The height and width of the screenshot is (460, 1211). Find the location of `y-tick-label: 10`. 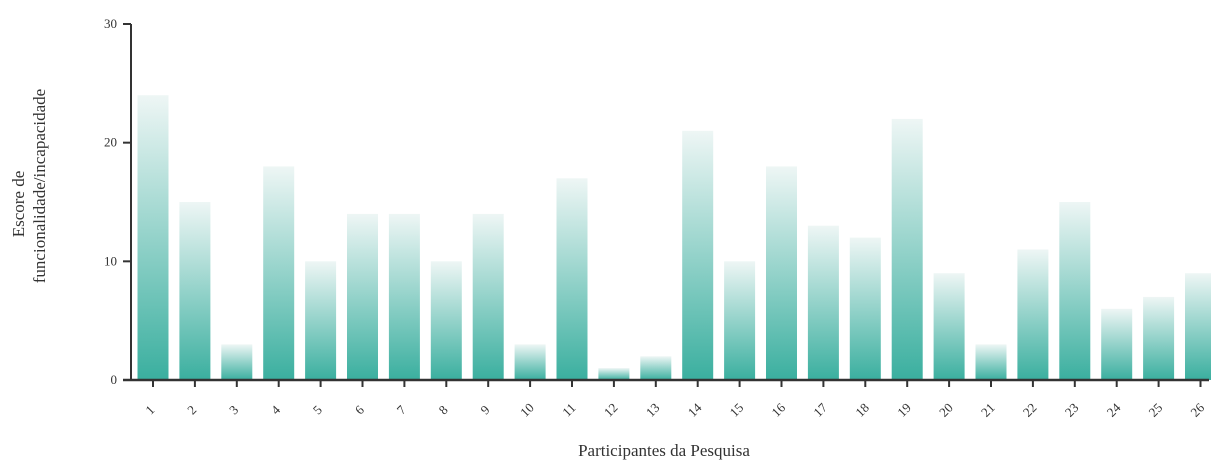

y-tick-label: 10 is located at coordinates (110, 260).